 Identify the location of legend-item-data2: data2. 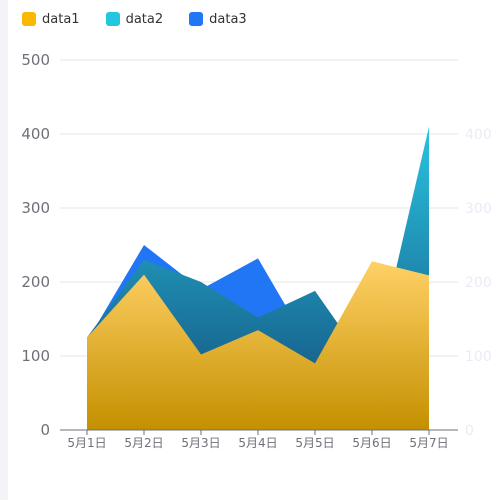
(134, 19).